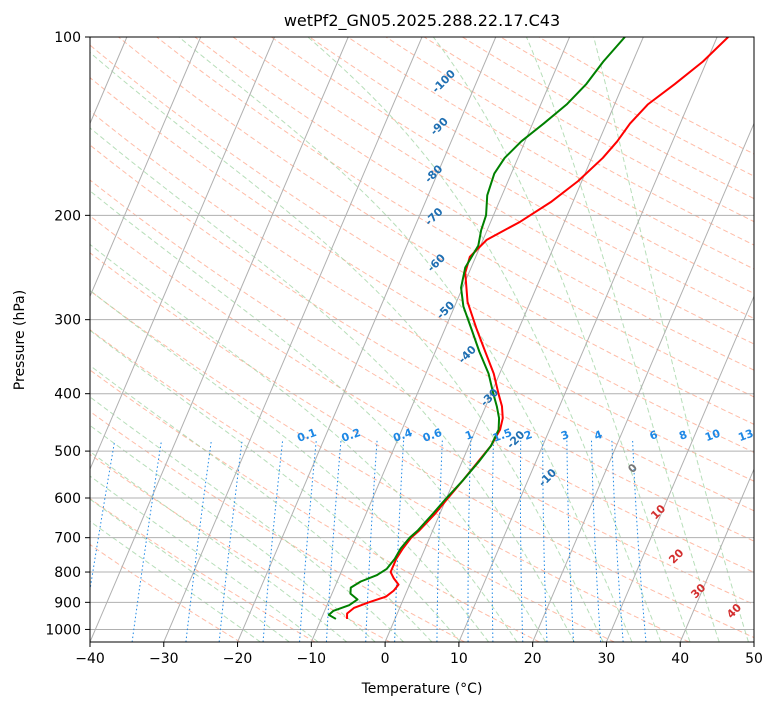 Image resolution: width=775 pixels, height=708 pixels. What do you see at coordinates (754, 659) in the screenshot?
I see `x-tick-label: 50` at bounding box center [754, 659].